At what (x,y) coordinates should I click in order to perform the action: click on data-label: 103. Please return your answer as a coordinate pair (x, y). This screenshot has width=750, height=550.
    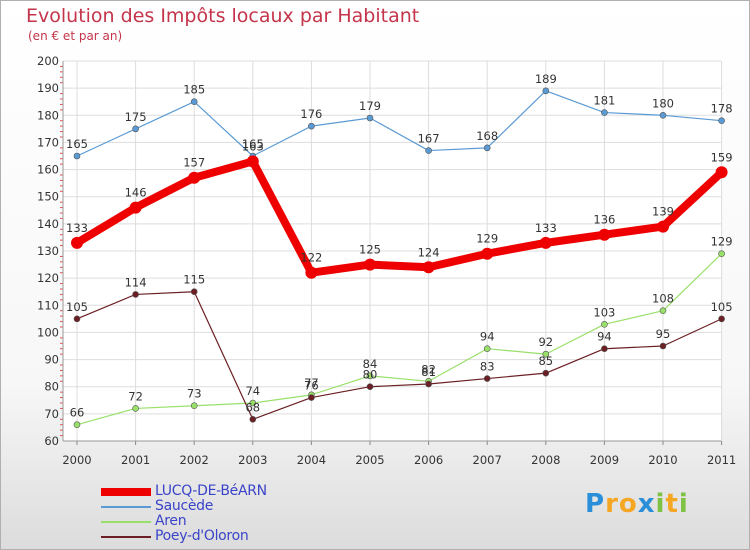
    Looking at the image, I should click on (604, 312).